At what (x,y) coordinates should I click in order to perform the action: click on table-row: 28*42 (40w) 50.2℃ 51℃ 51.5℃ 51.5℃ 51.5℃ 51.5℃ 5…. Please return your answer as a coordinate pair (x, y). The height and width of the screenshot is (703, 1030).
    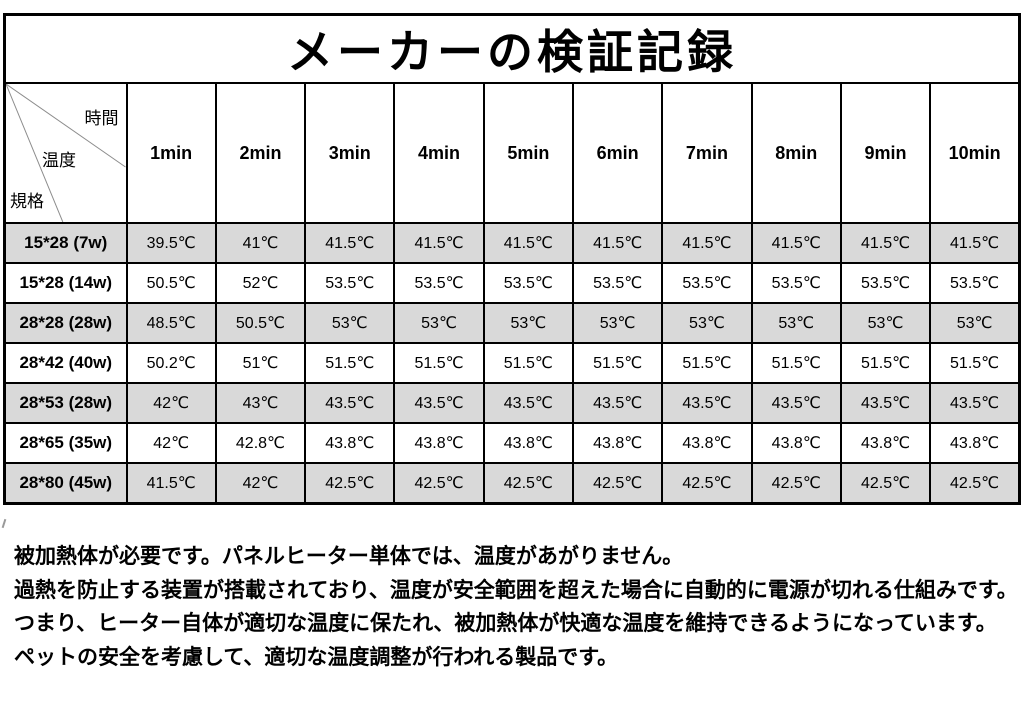
    Looking at the image, I should click on (512, 363).